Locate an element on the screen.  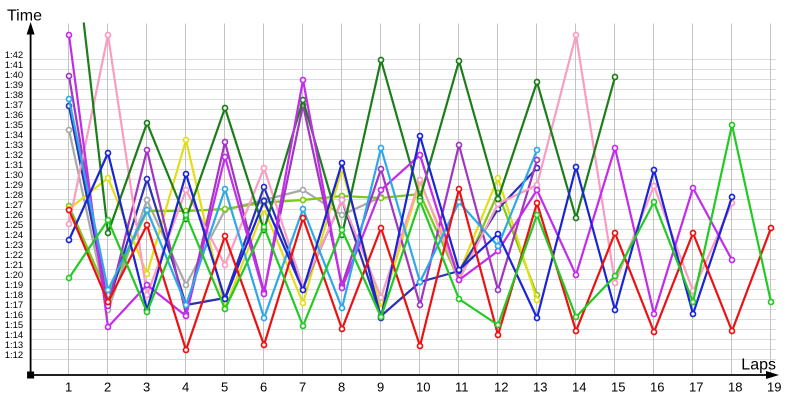
svg-text: 1:13 is located at coordinates (14, 345).